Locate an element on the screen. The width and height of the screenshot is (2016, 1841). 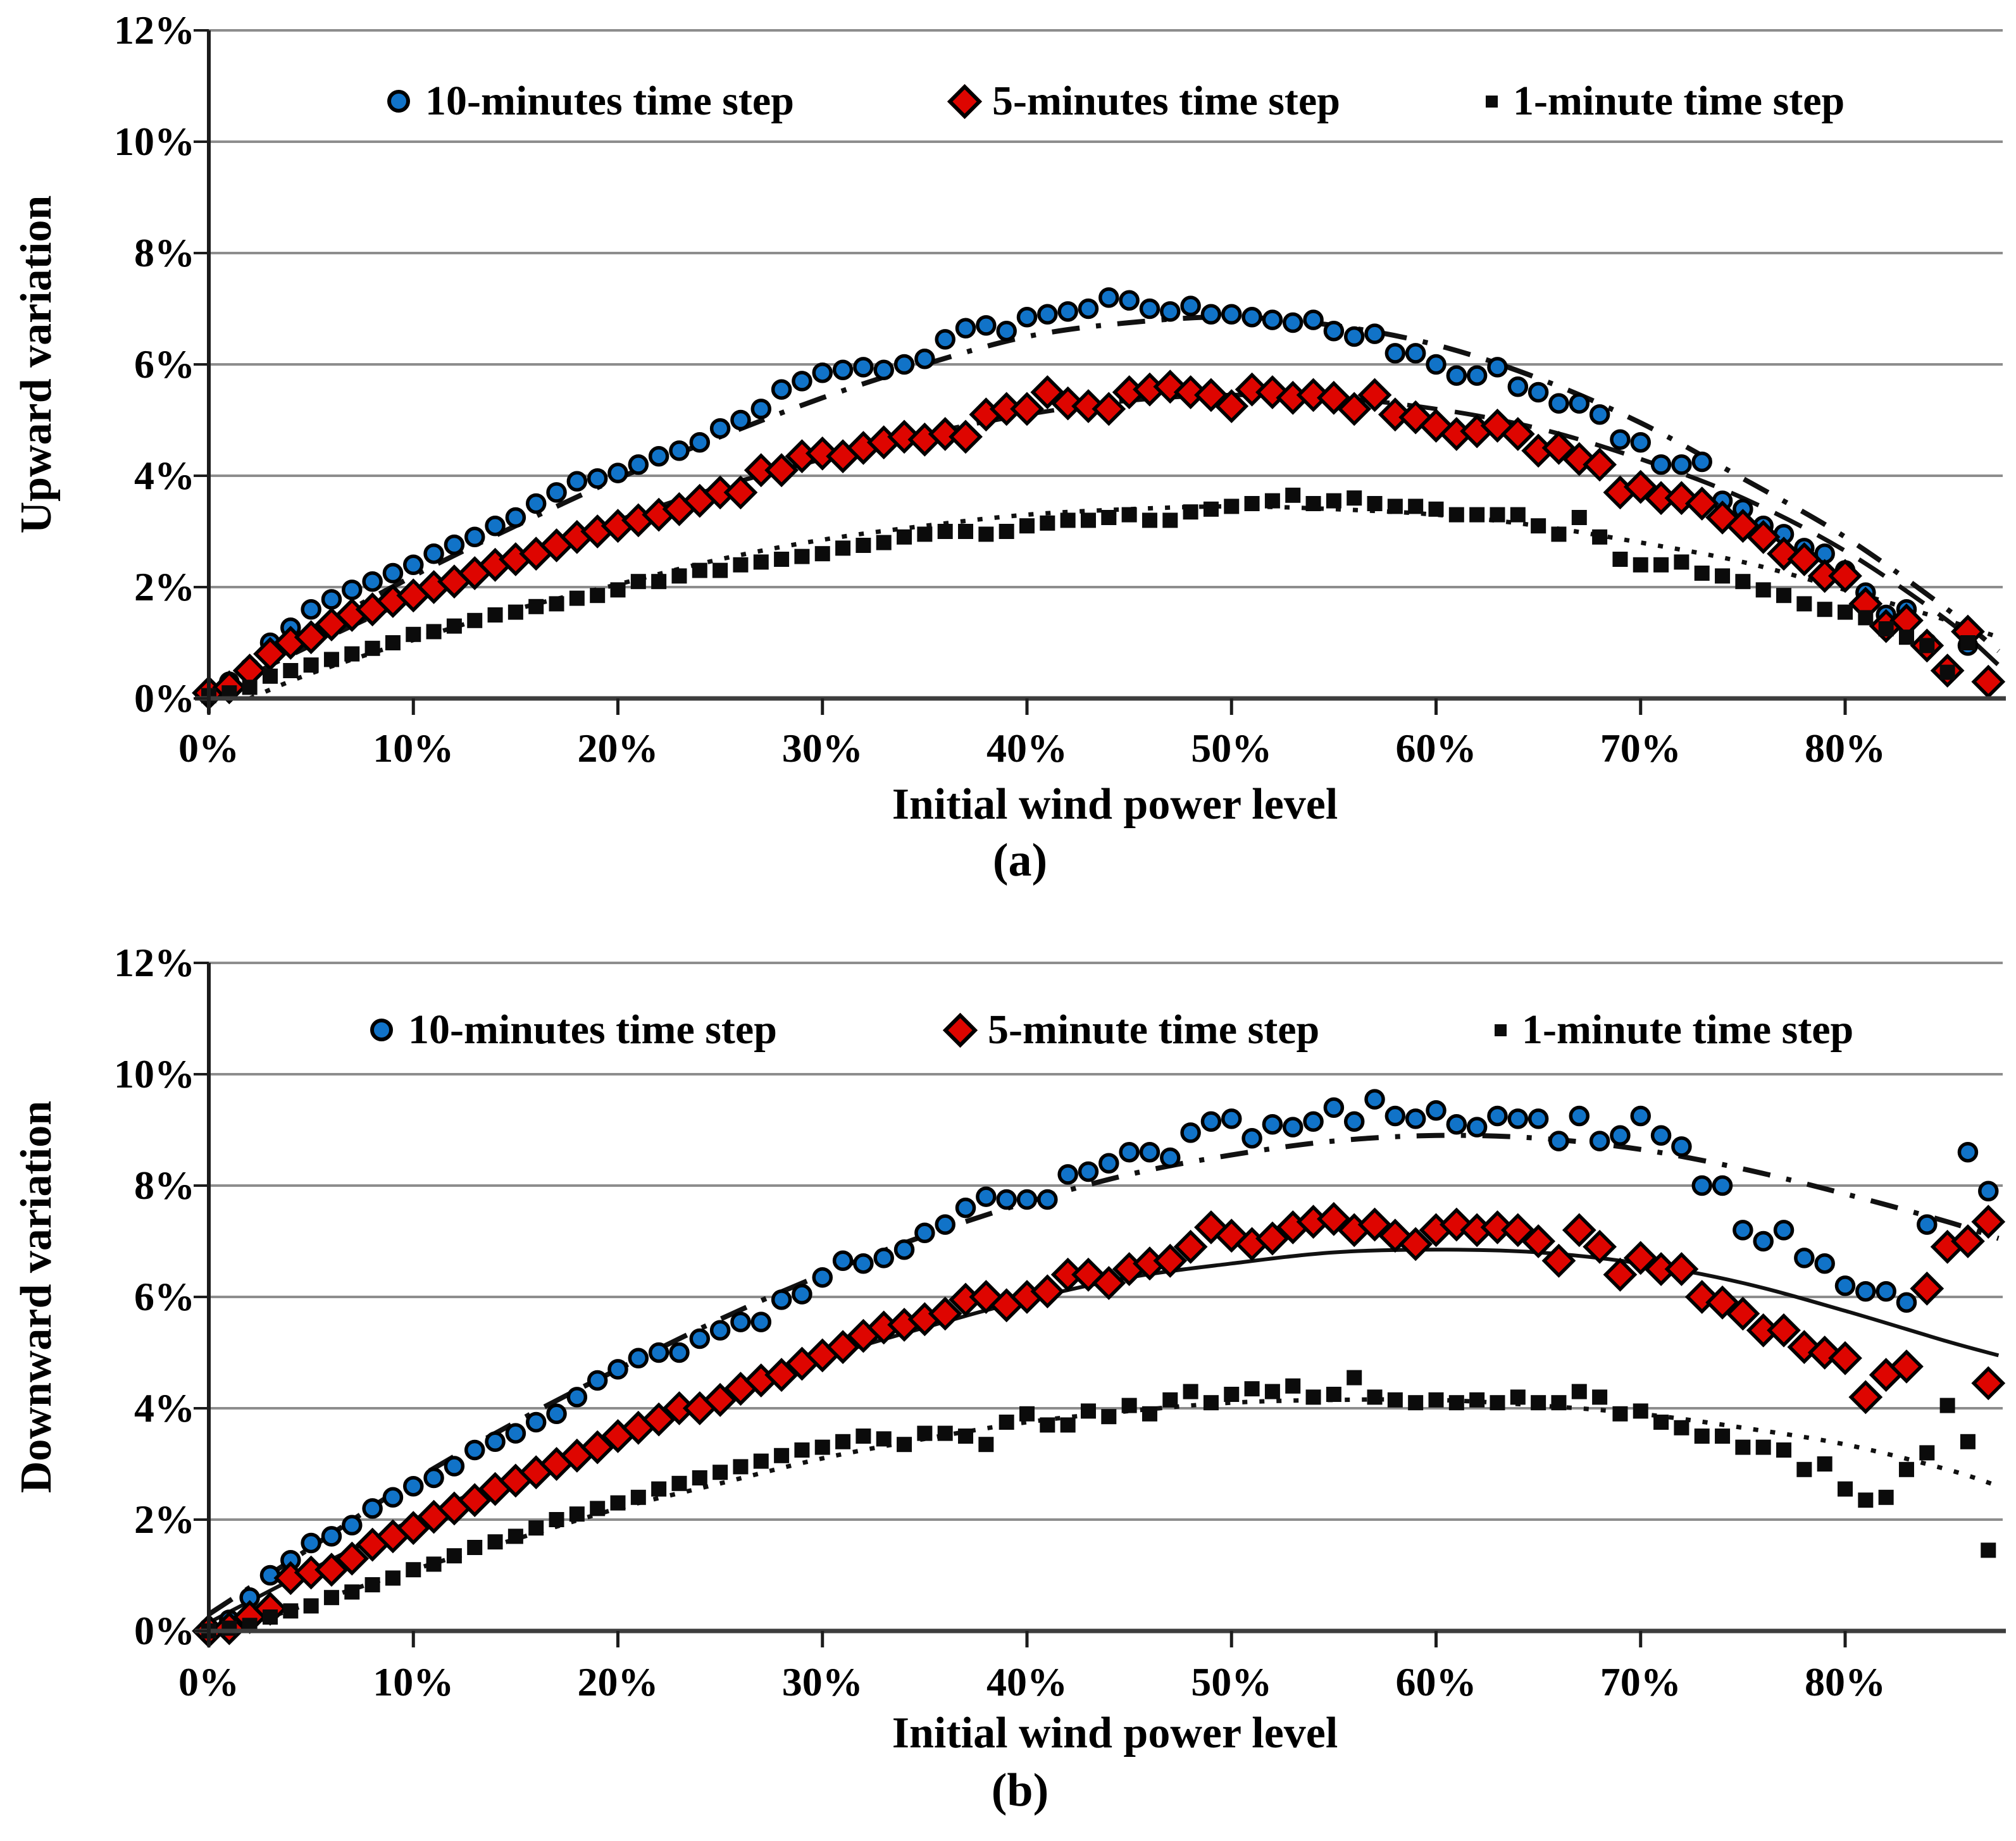
legend-item-1min-a: 1-minute time step is located at coordinates (1665, 101).